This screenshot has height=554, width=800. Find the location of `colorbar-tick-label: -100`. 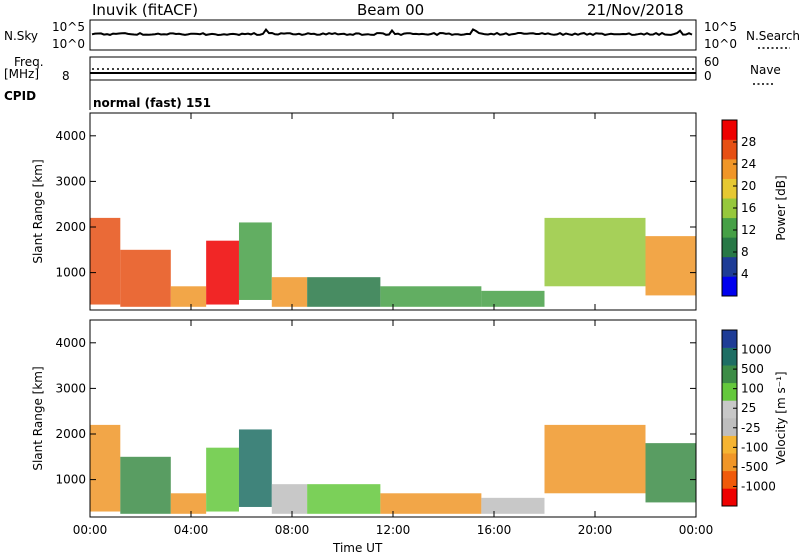

colorbar-tick-label: -100 is located at coordinates (754, 447).